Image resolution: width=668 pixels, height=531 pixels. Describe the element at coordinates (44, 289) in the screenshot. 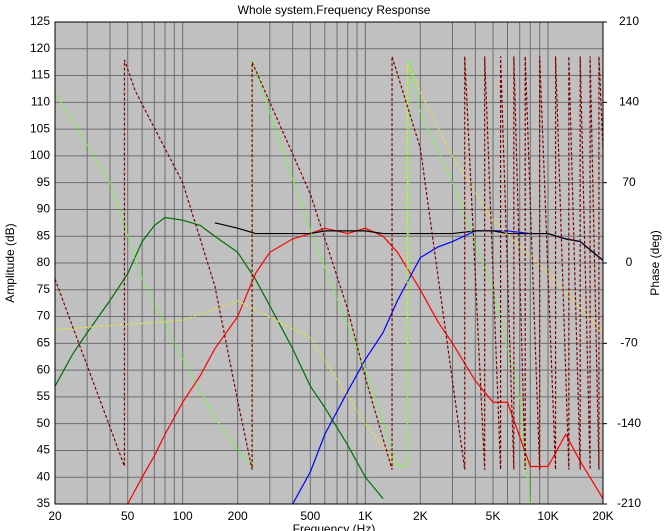

I see `y-tick-label: 75` at that location.